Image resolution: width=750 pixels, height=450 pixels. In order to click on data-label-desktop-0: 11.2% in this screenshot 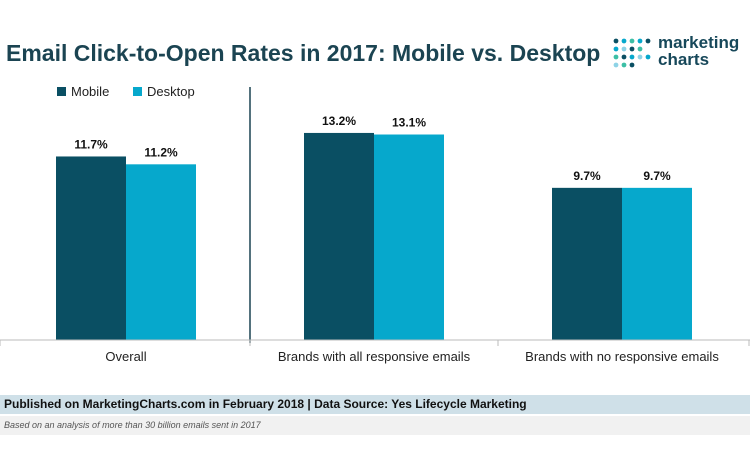, I will do `click(161, 152)`.